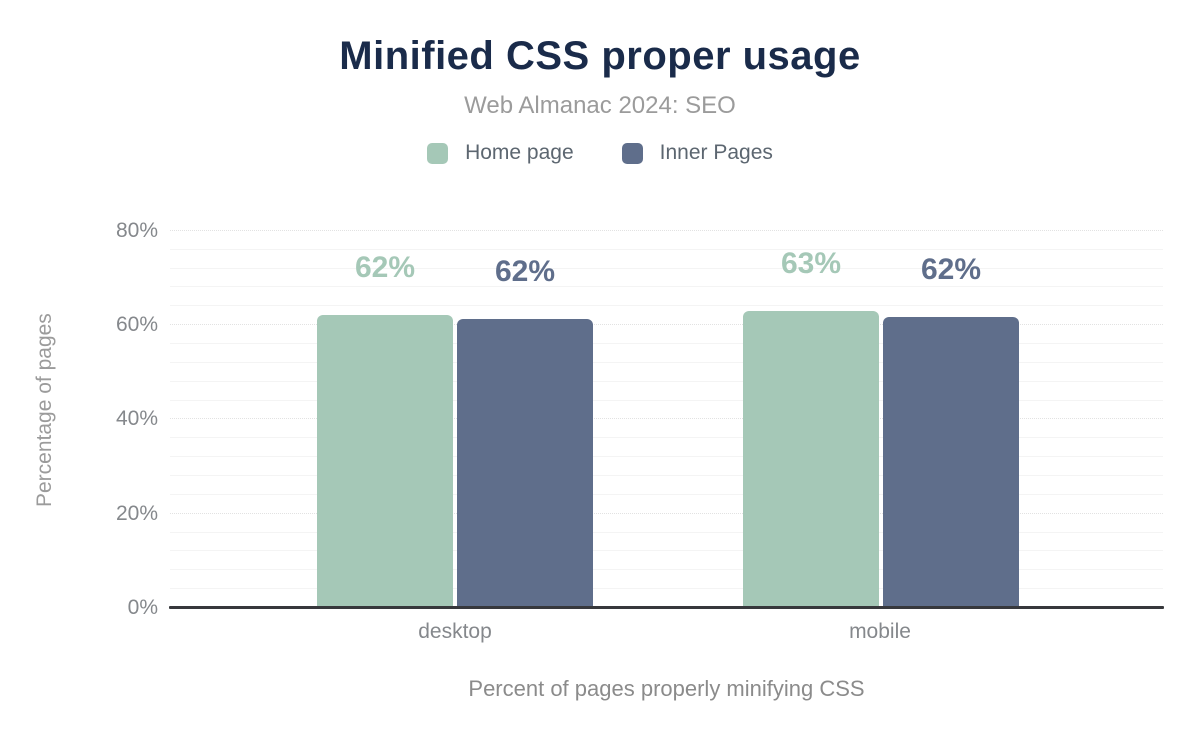  Describe the element at coordinates (455, 631) in the screenshot. I see `x-tick-label-desktop: desktop` at that location.